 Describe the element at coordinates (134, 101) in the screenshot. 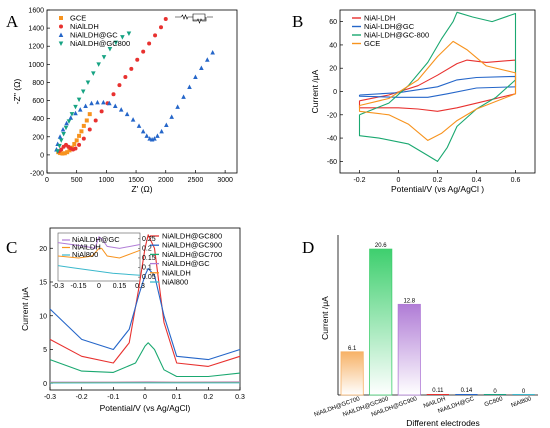

I see `series-NiAlLDH@GC` at that location.